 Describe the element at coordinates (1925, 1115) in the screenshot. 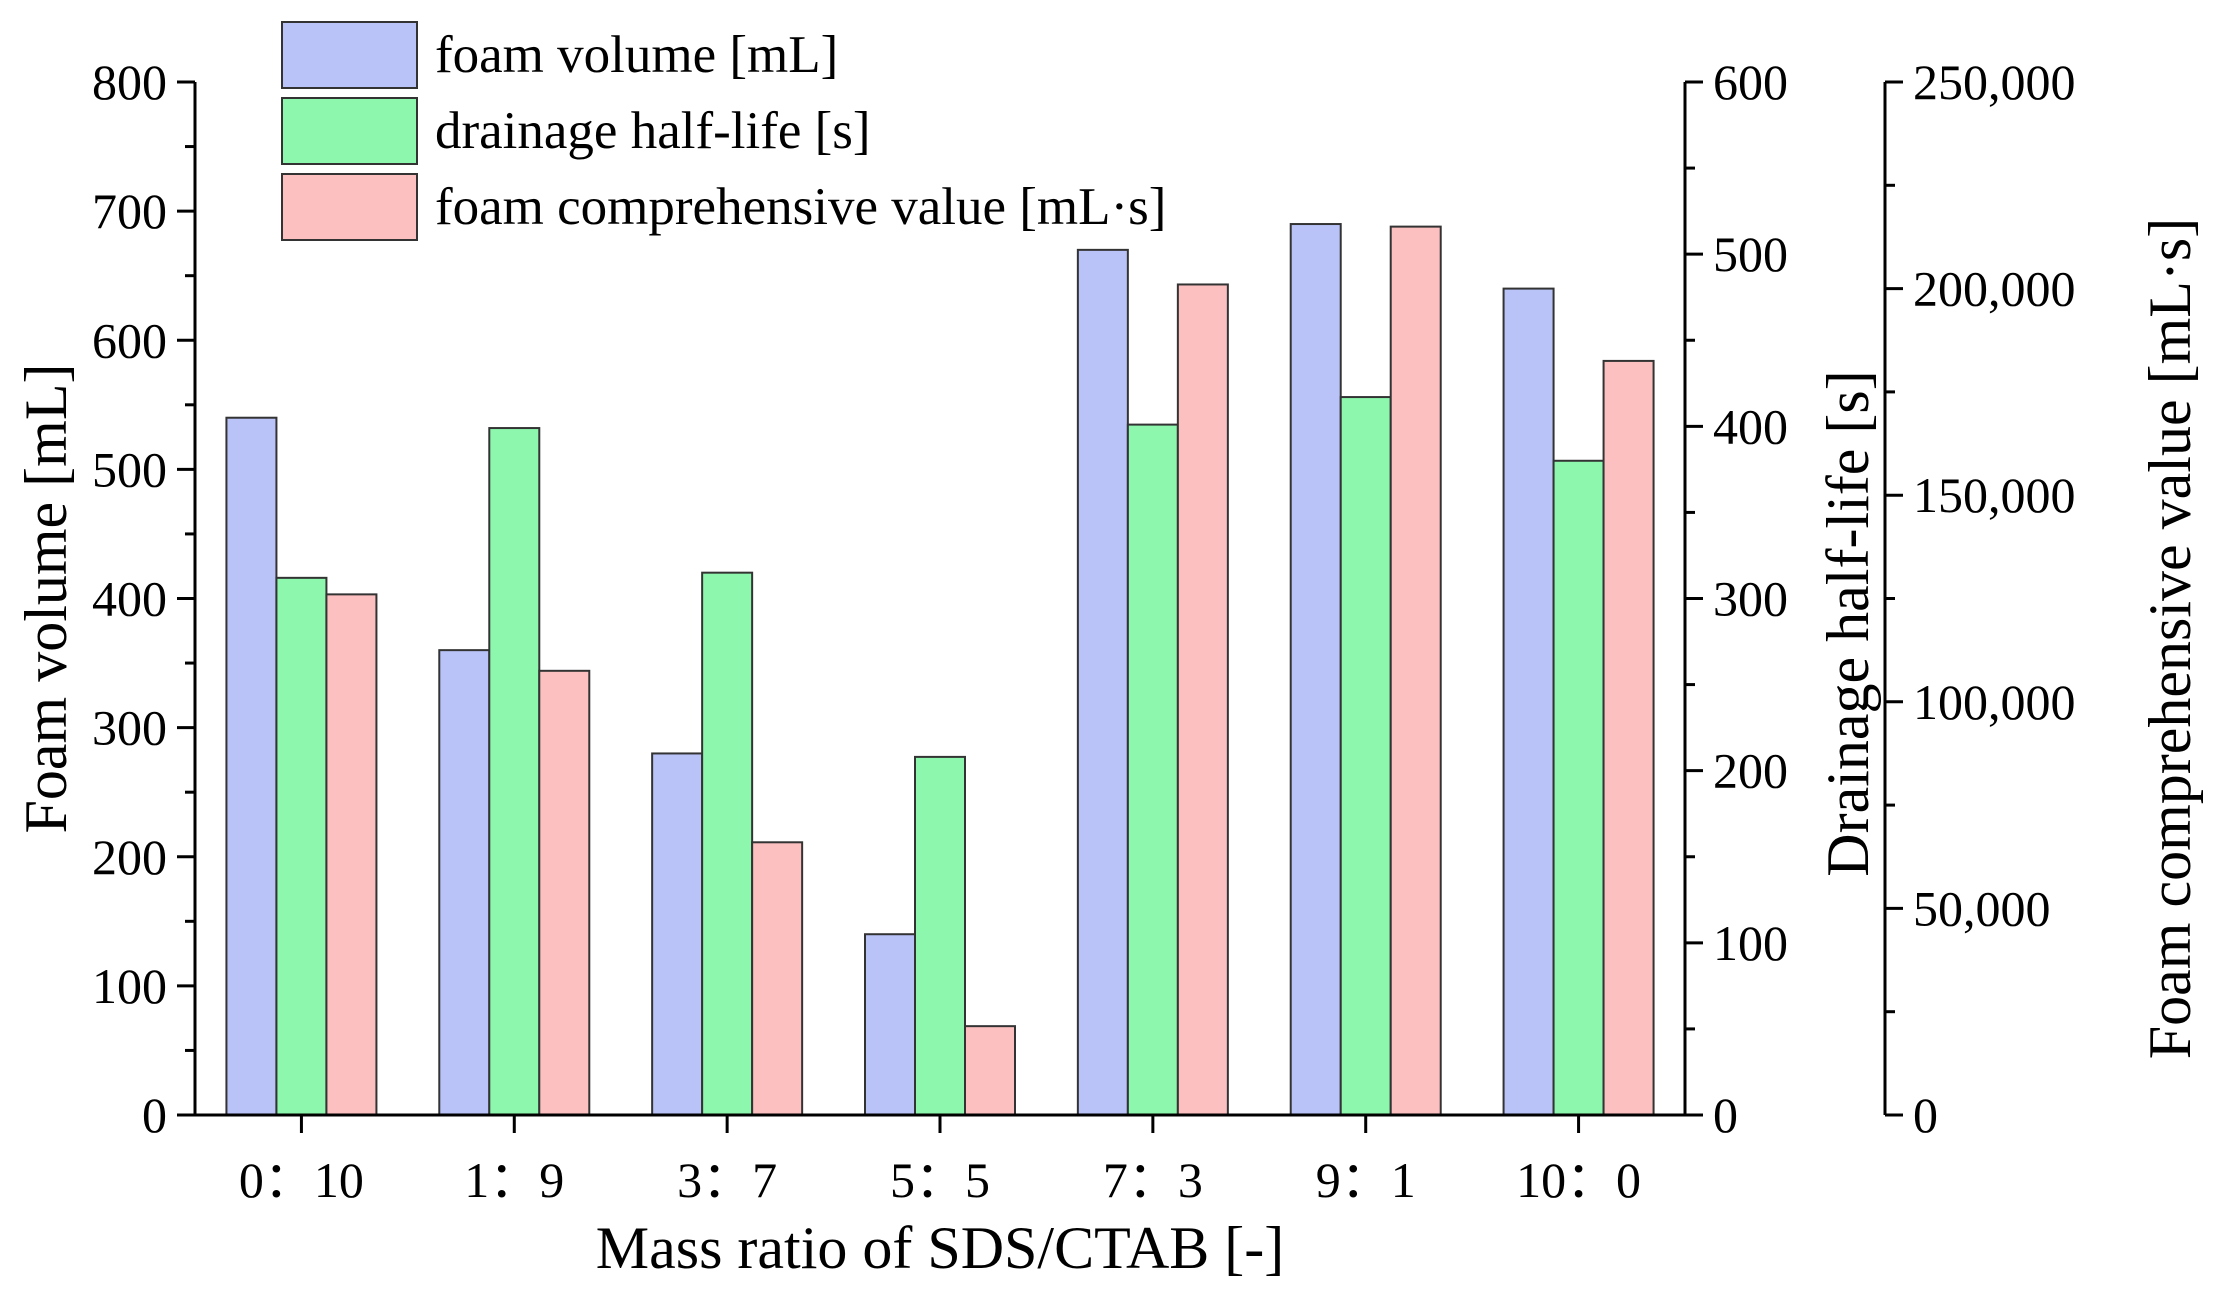

I see `right2-tick-label: 0` at that location.